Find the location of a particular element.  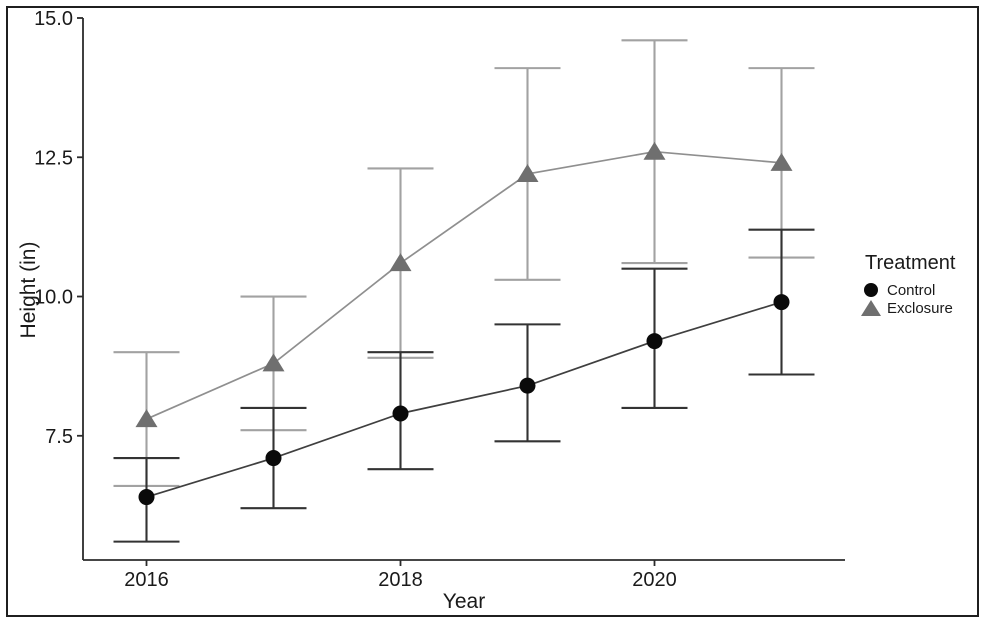

y-tick-label: 12.5 is located at coordinates (53, 158).